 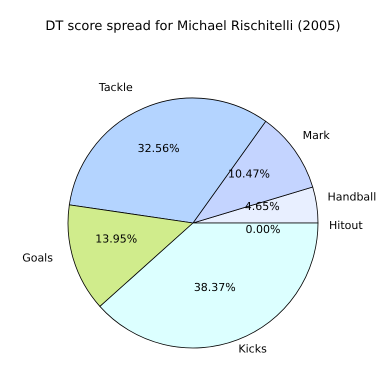 What do you see at coordinates (263, 229) in the screenshot?
I see `text: 0.00%` at bounding box center [263, 229].